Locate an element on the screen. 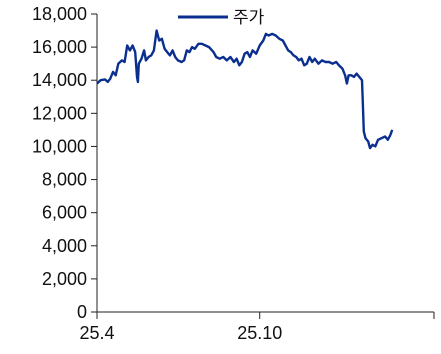 The image size is (441, 354). y-tick-label: 8,000 is located at coordinates (64, 180).